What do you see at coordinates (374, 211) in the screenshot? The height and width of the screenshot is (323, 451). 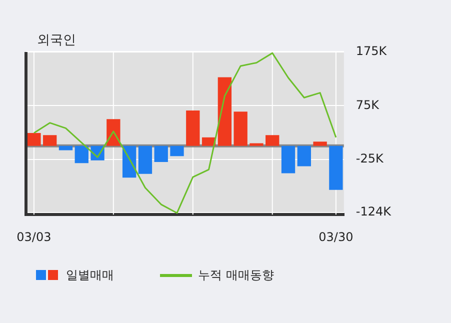 I see `y-tick-label: -124K` at bounding box center [374, 211].